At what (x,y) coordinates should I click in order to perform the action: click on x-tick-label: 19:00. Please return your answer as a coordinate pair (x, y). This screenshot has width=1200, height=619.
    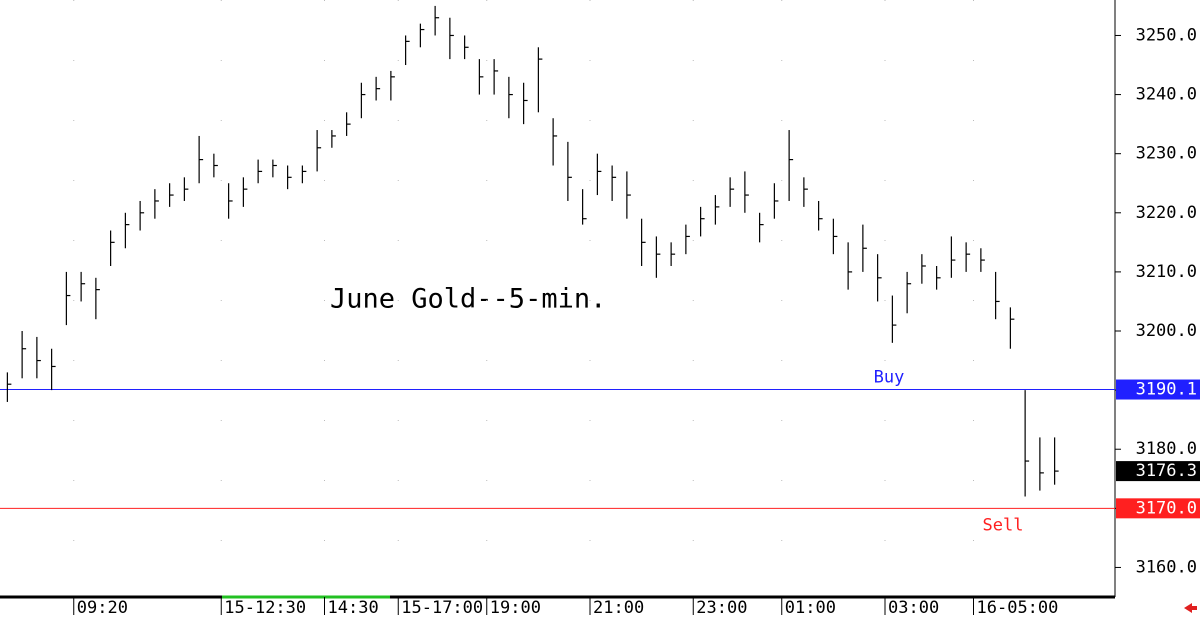
    Looking at the image, I should click on (515, 608).